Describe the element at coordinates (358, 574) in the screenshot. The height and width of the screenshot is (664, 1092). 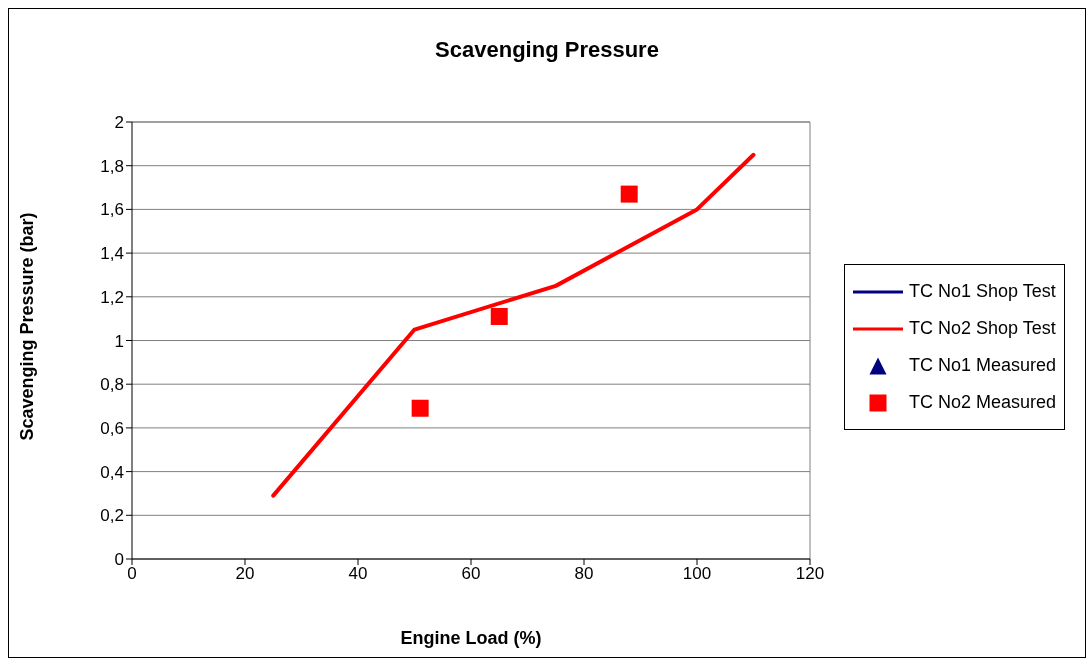
I see `x-tick-label: 40` at that location.